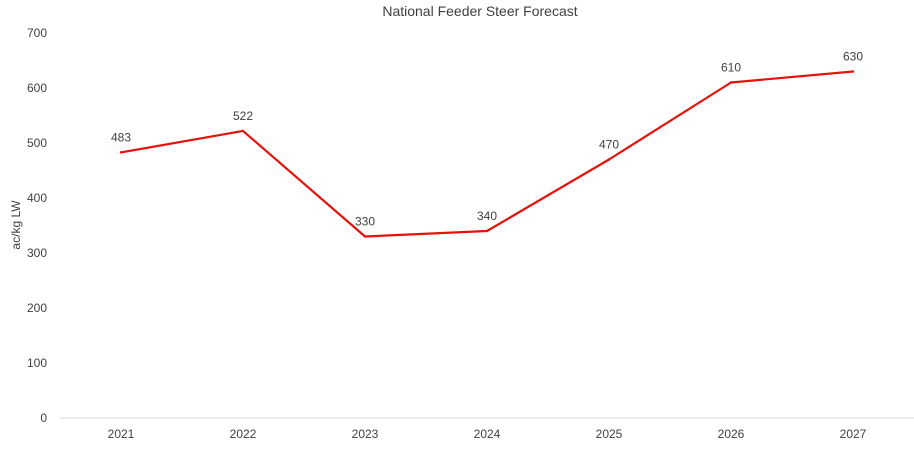 The height and width of the screenshot is (458, 914). I want to click on data-label: 483, so click(121, 137).